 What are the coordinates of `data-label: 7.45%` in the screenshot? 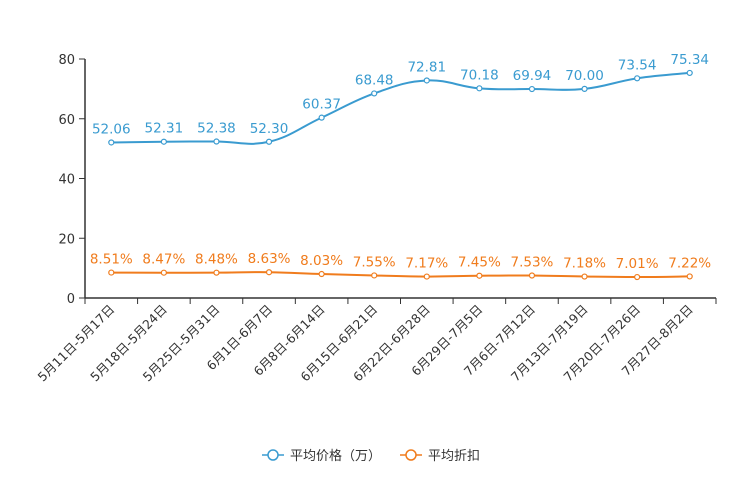 It's located at (479, 263).